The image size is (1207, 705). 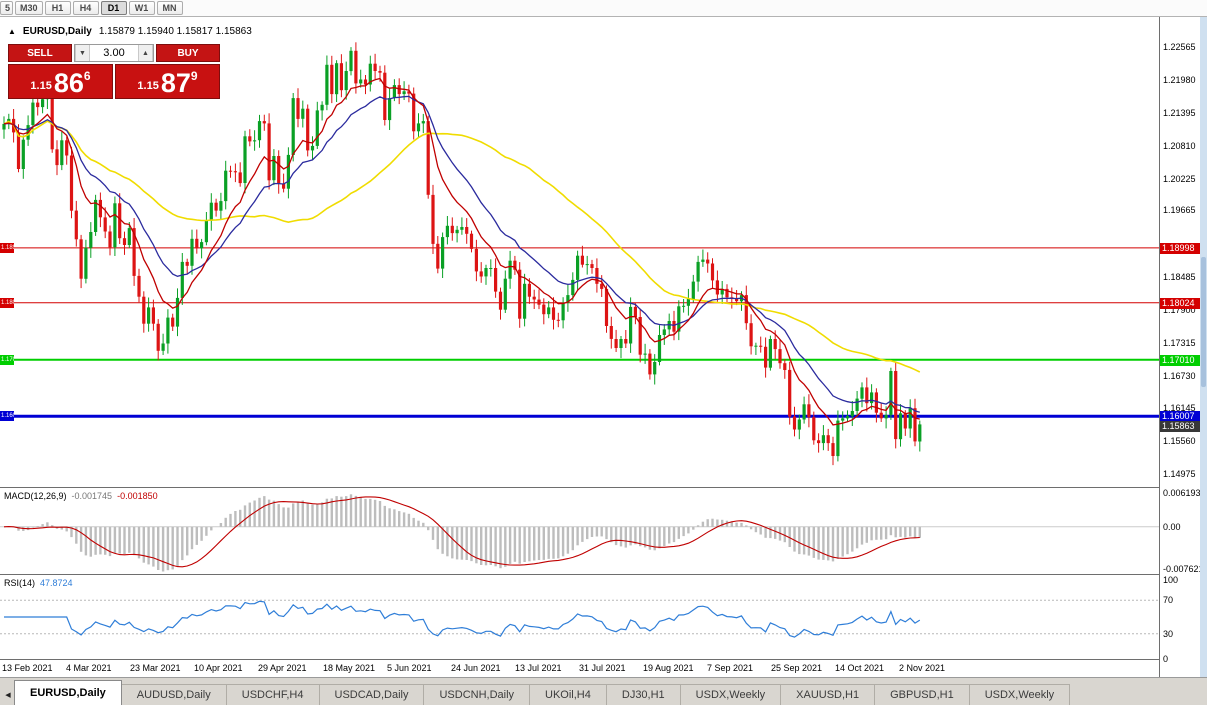 I want to click on sell-button: SELL, so click(x=40, y=53).